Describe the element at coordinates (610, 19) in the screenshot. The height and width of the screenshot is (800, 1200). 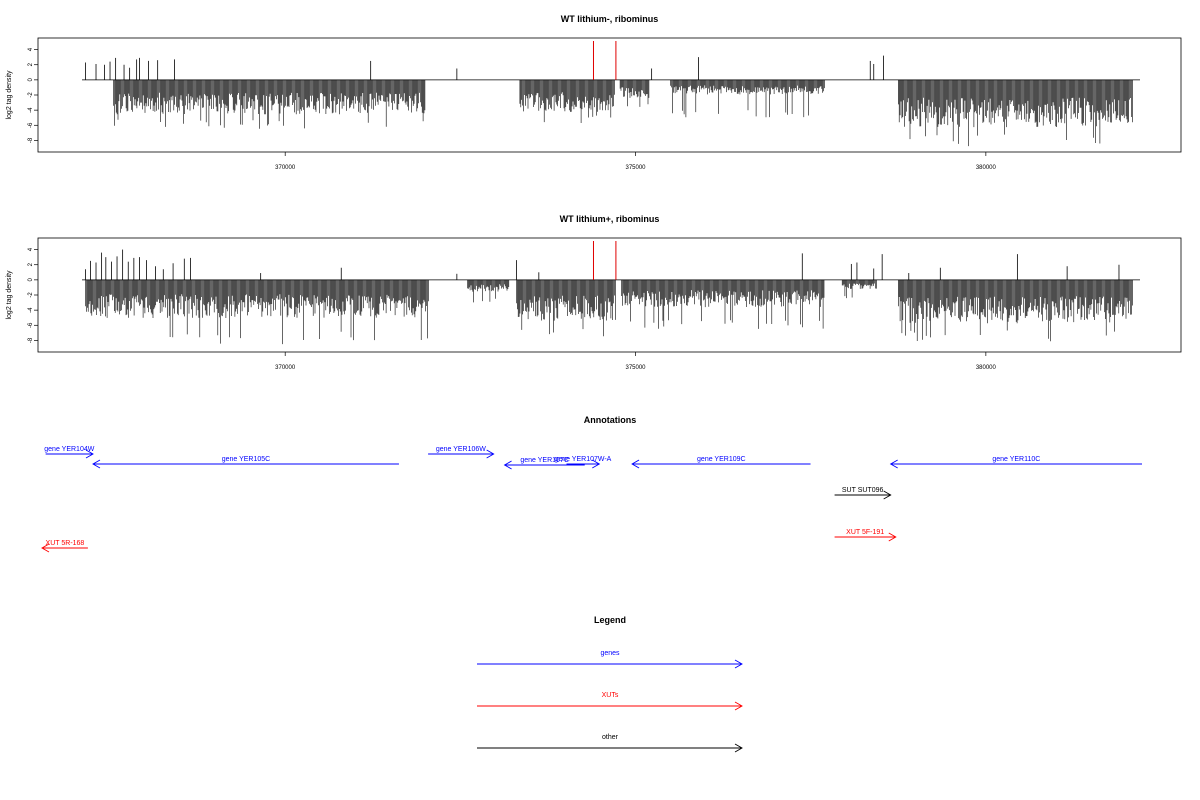
I see `panel-title: WT lithium-, ribominus` at that location.